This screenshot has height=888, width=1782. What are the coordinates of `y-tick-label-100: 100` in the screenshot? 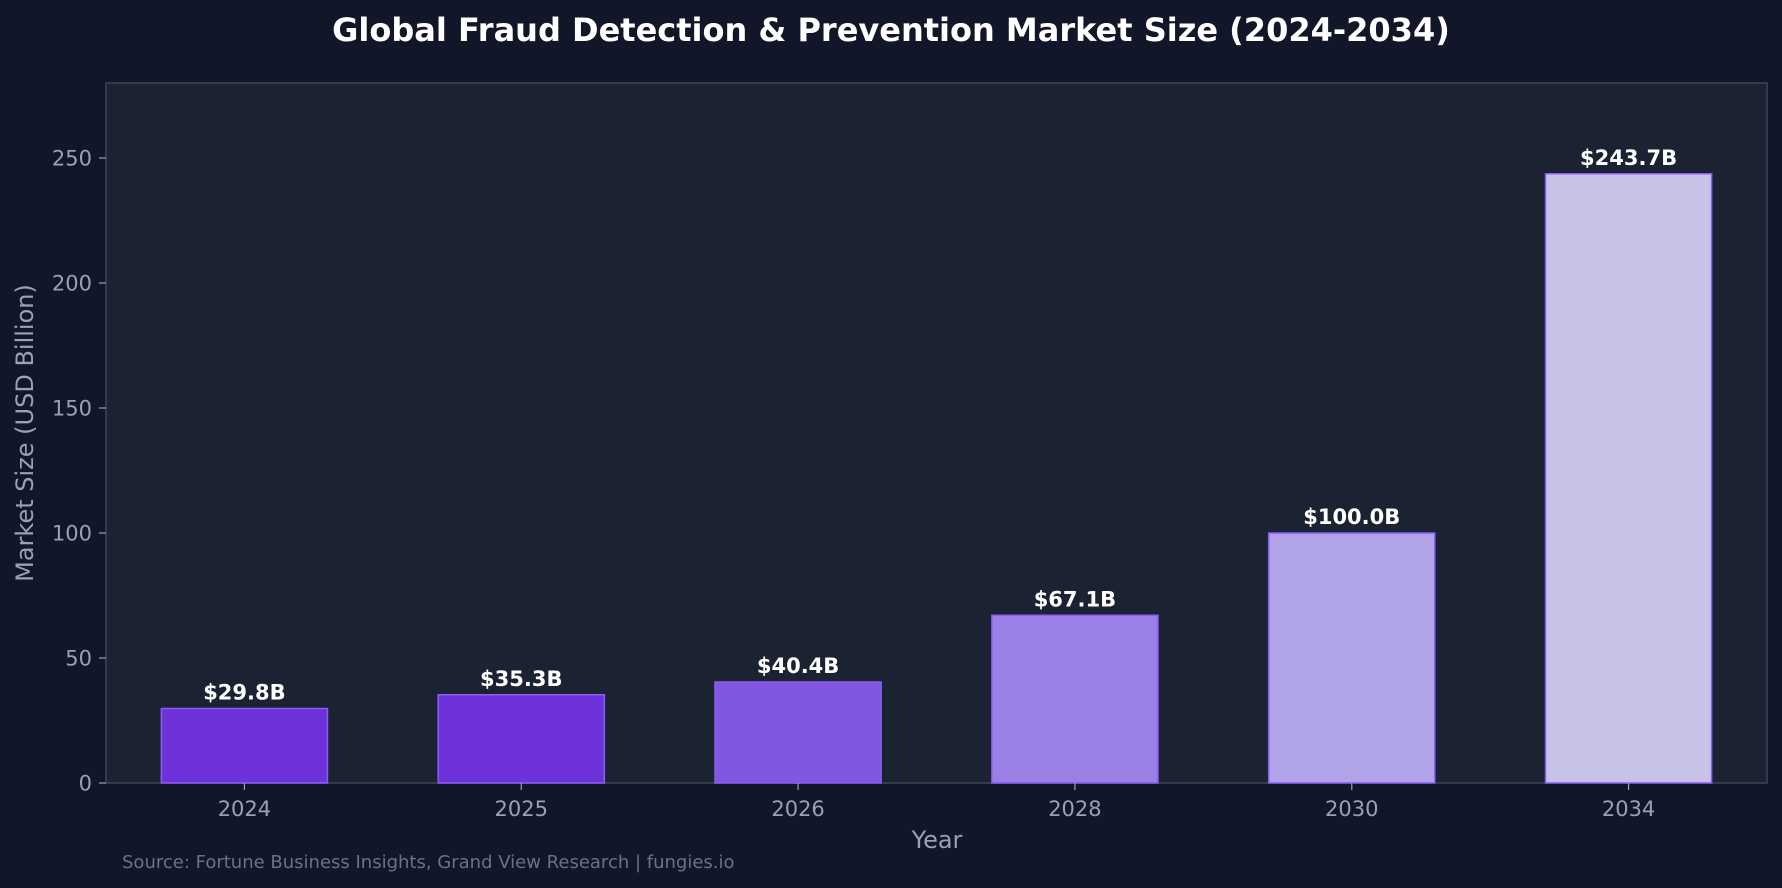 It's located at (72, 534).